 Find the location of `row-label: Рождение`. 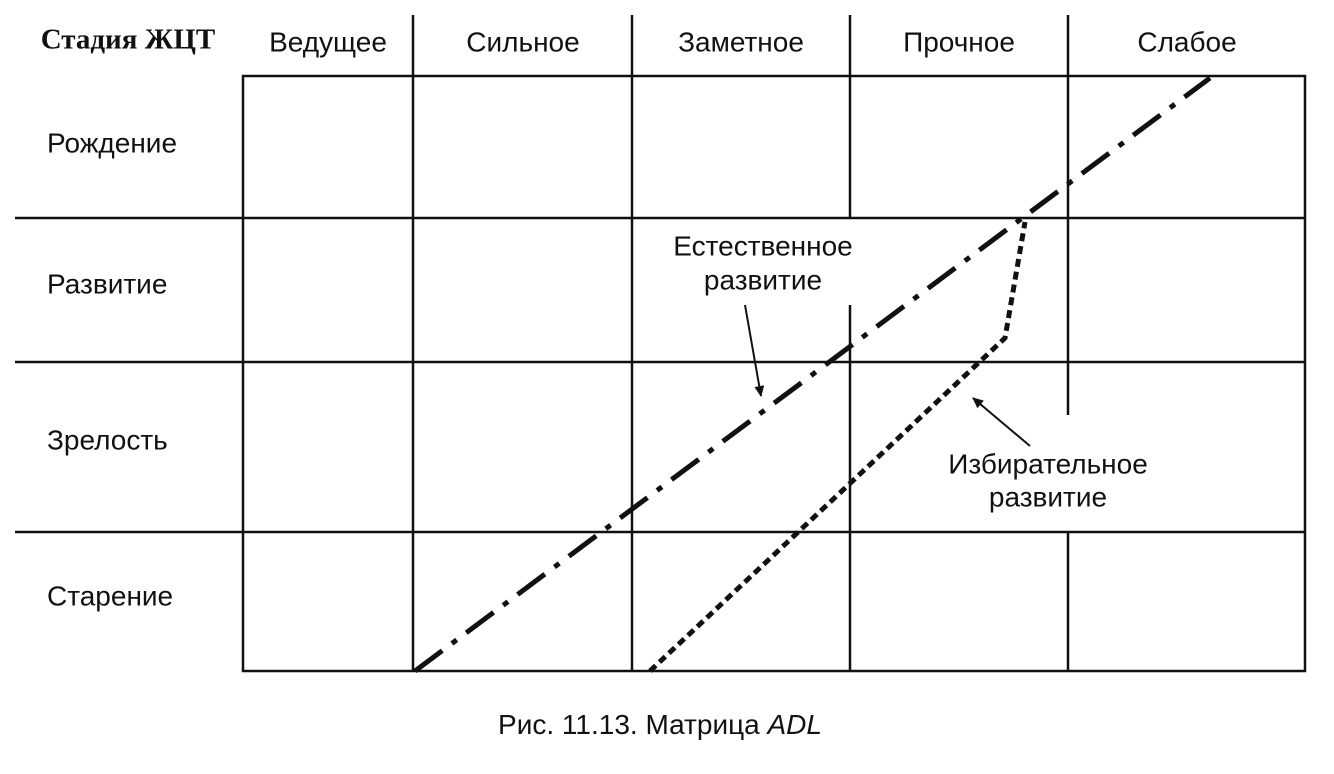

row-label: Рождение is located at coordinates (112, 142).